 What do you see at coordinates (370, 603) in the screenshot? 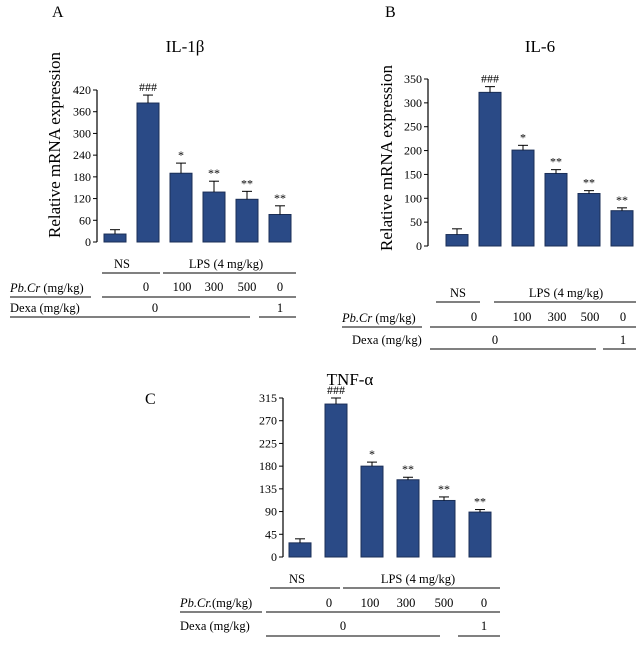
I see `panel-c-pbcr-dose-100: 100` at bounding box center [370, 603].